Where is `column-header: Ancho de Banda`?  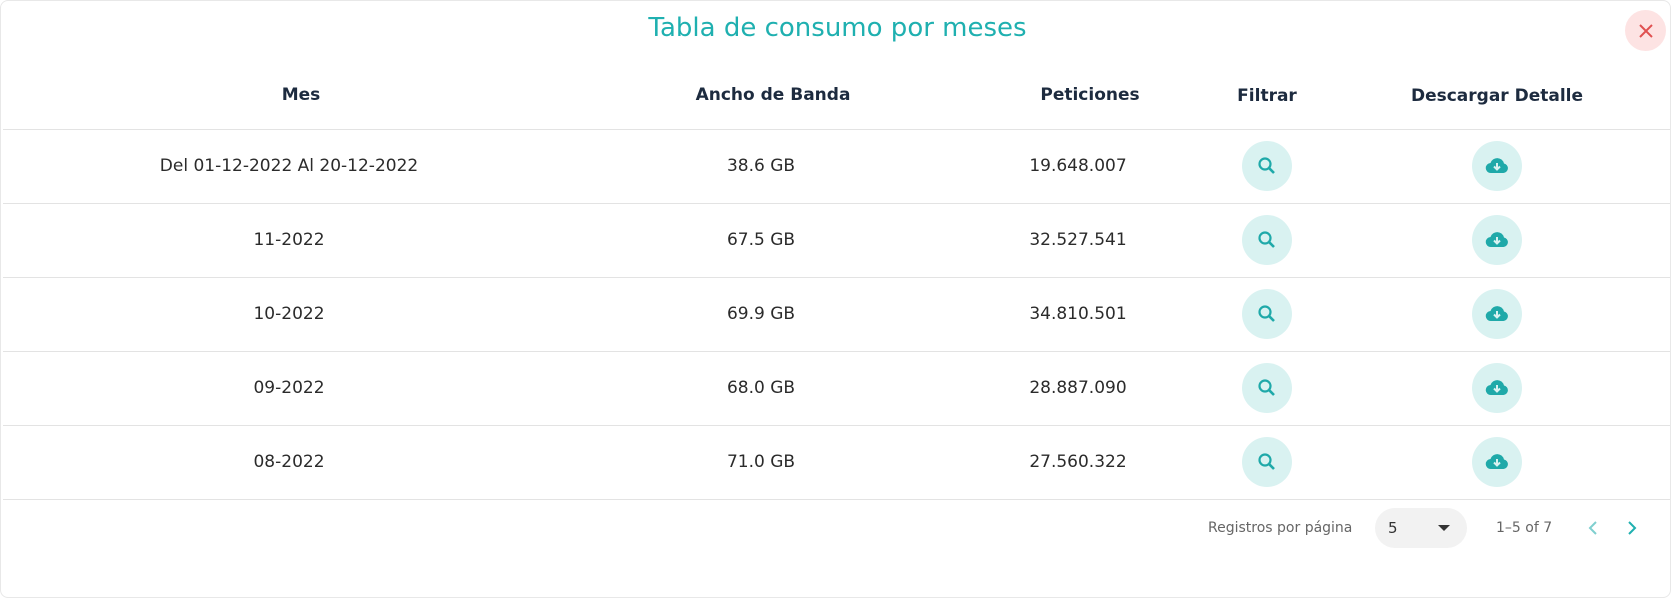 column-header: Ancho de Banda is located at coordinates (773, 95).